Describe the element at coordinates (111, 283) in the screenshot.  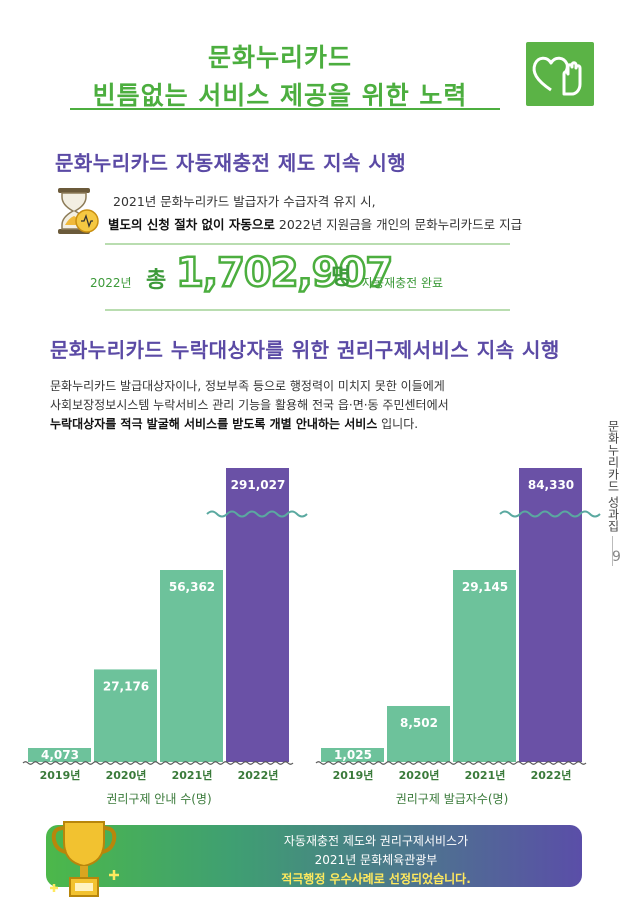
I see `stat-year: 2022년` at that location.